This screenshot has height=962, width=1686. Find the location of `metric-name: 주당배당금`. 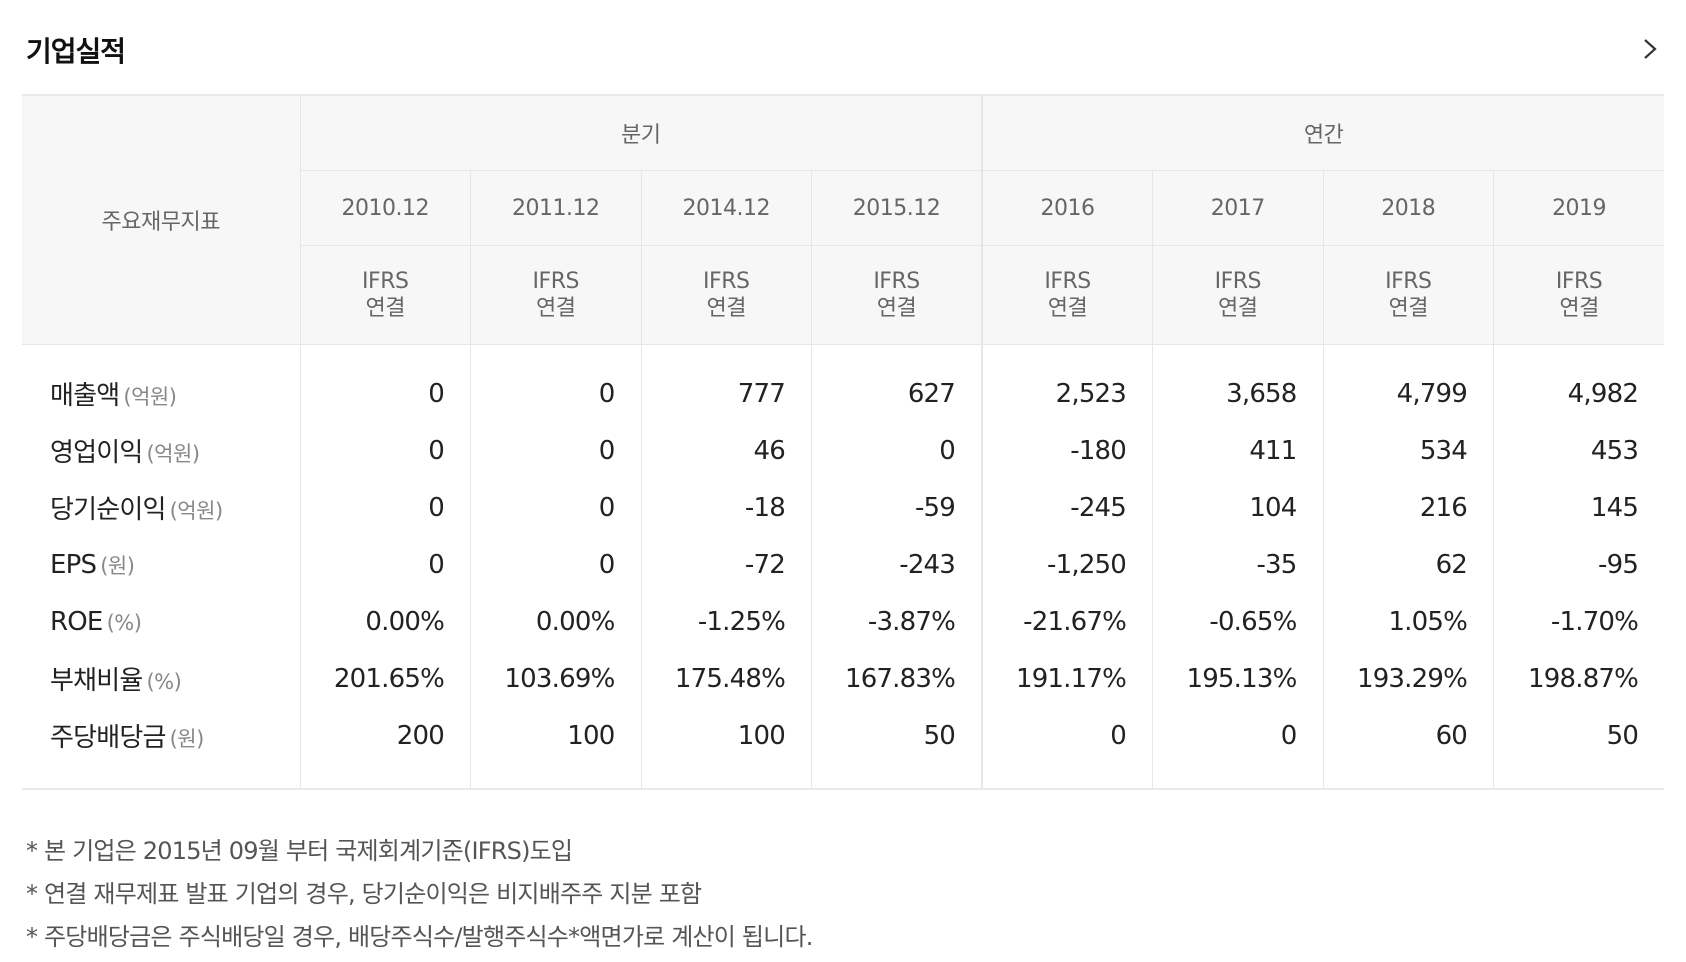

metric-name: 주당배당금 is located at coordinates (108, 738).